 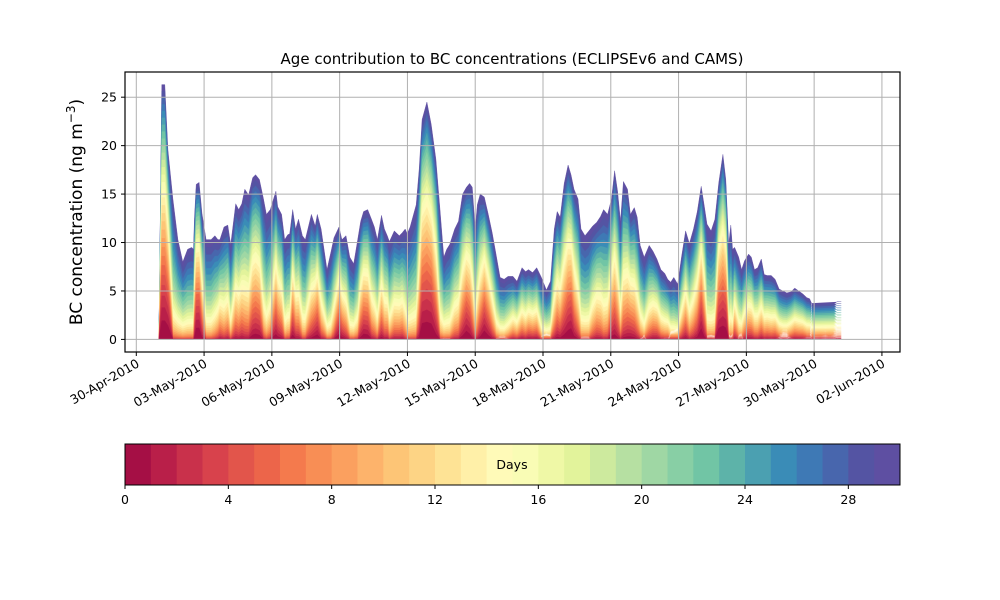 I want to click on y-tick-label: 5, so click(x=113, y=290).